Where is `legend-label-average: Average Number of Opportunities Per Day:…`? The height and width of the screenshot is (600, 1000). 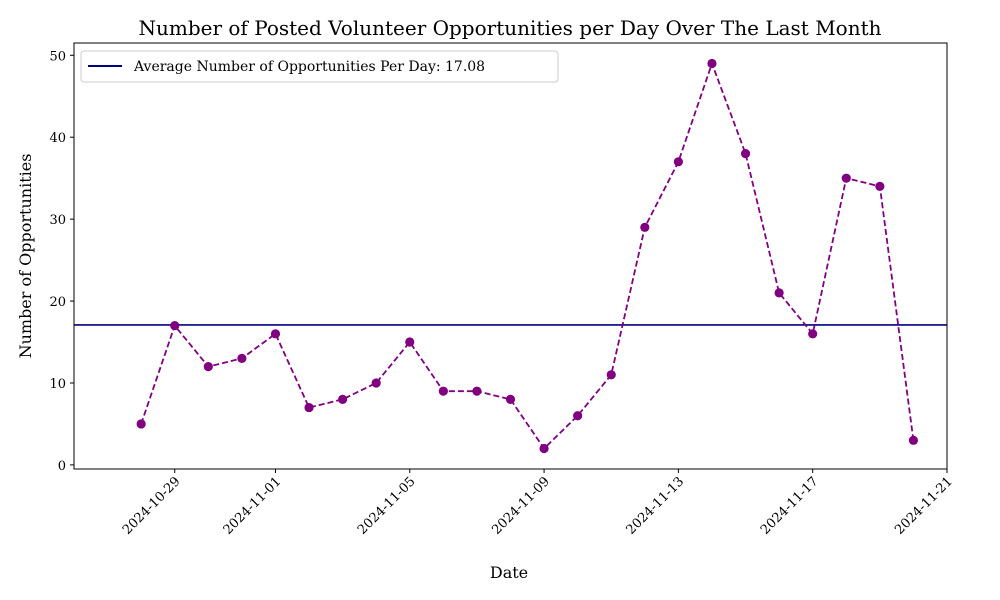
legend-label-average: Average Number of Opportunities Per Day:… is located at coordinates (309, 67).